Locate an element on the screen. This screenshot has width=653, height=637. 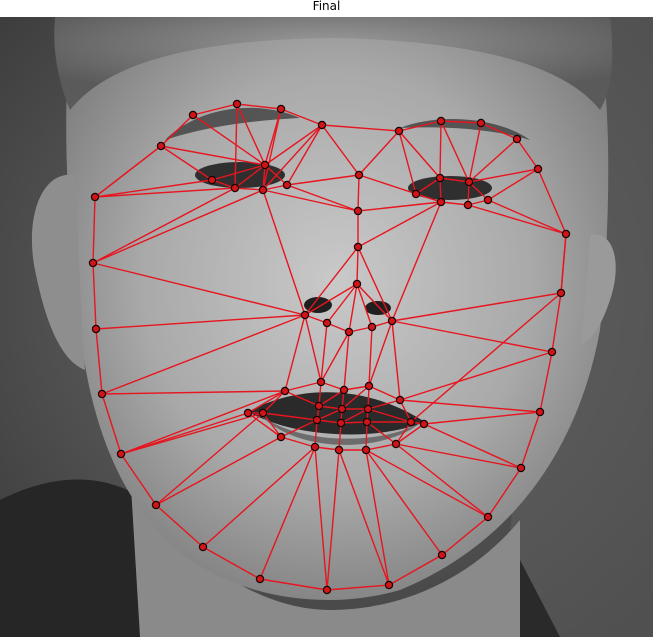
left-ear is located at coordinates (58, 272).